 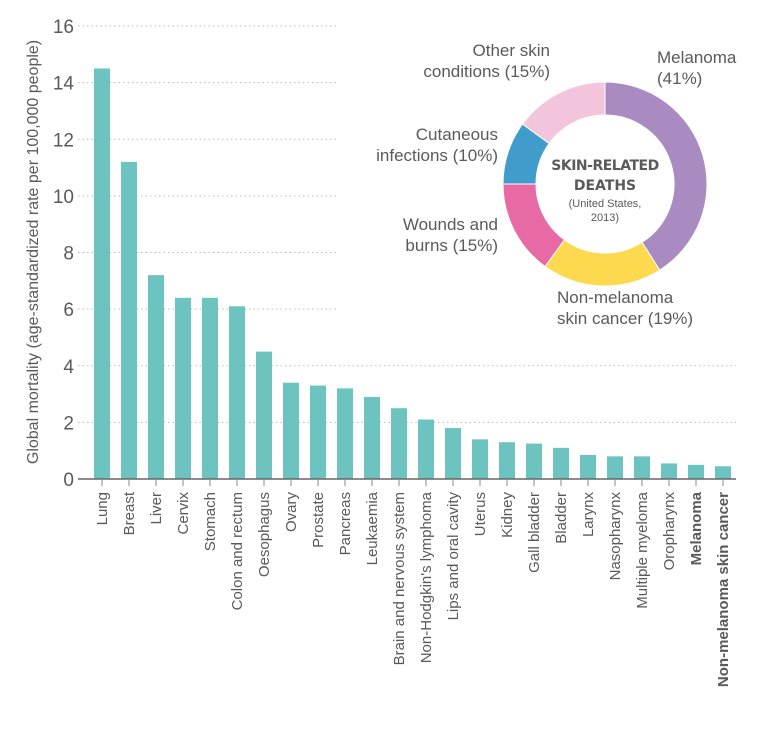 I want to click on donut-label: skin cancer (19%), so click(x=625, y=318).